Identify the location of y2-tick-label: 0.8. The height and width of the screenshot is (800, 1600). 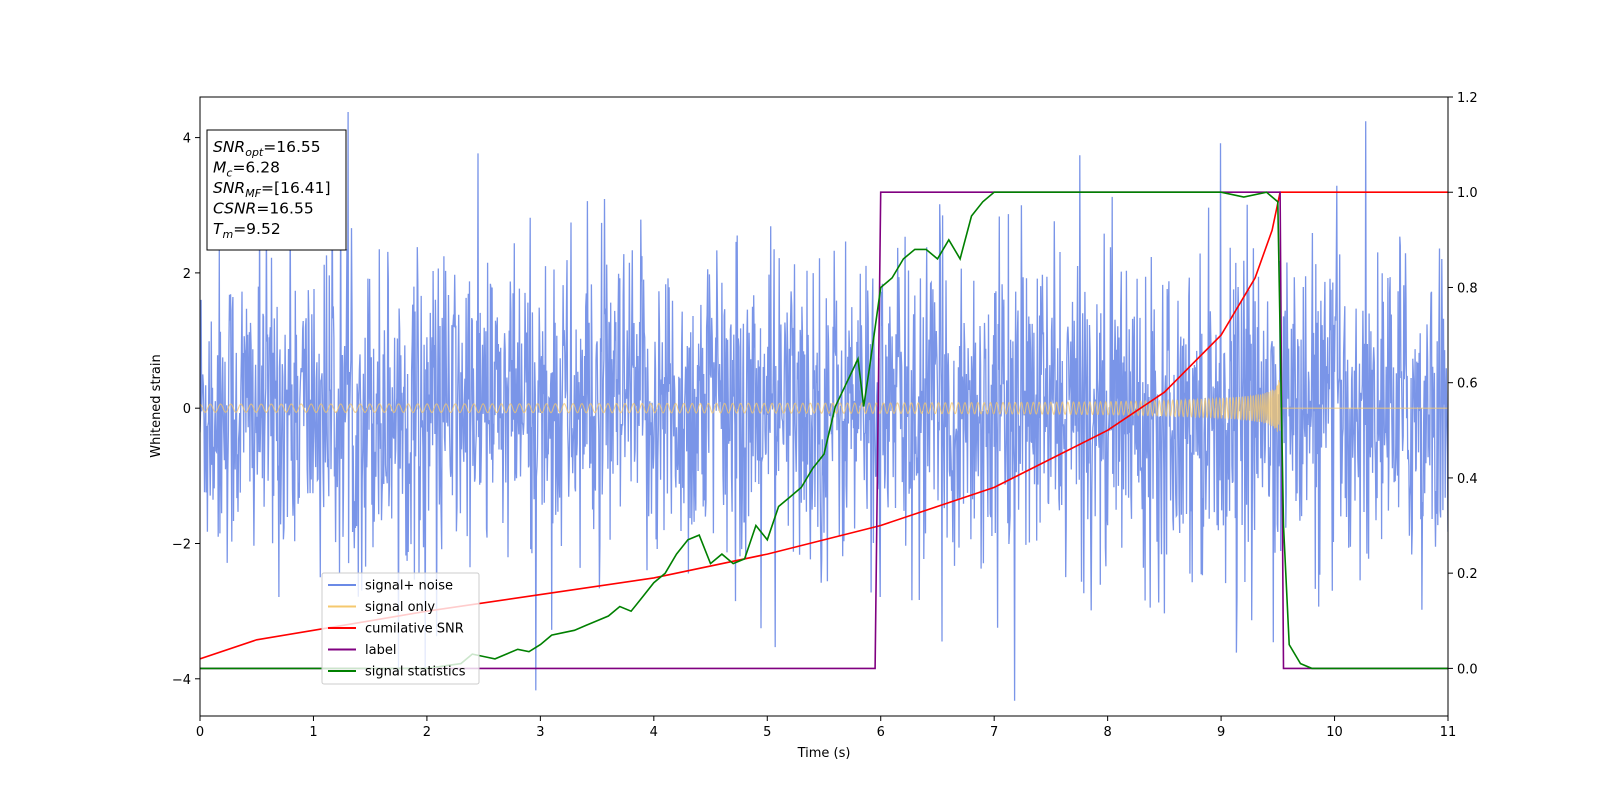
(1467, 288).